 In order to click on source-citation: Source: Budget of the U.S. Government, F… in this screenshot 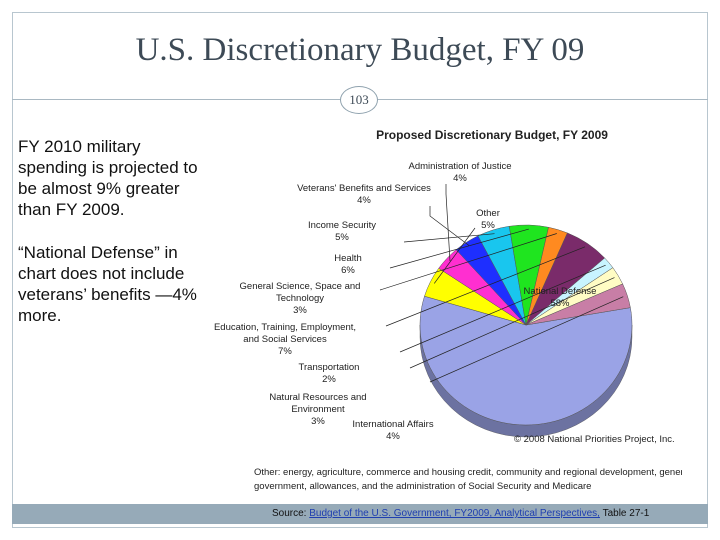, I will do `click(460, 513)`.